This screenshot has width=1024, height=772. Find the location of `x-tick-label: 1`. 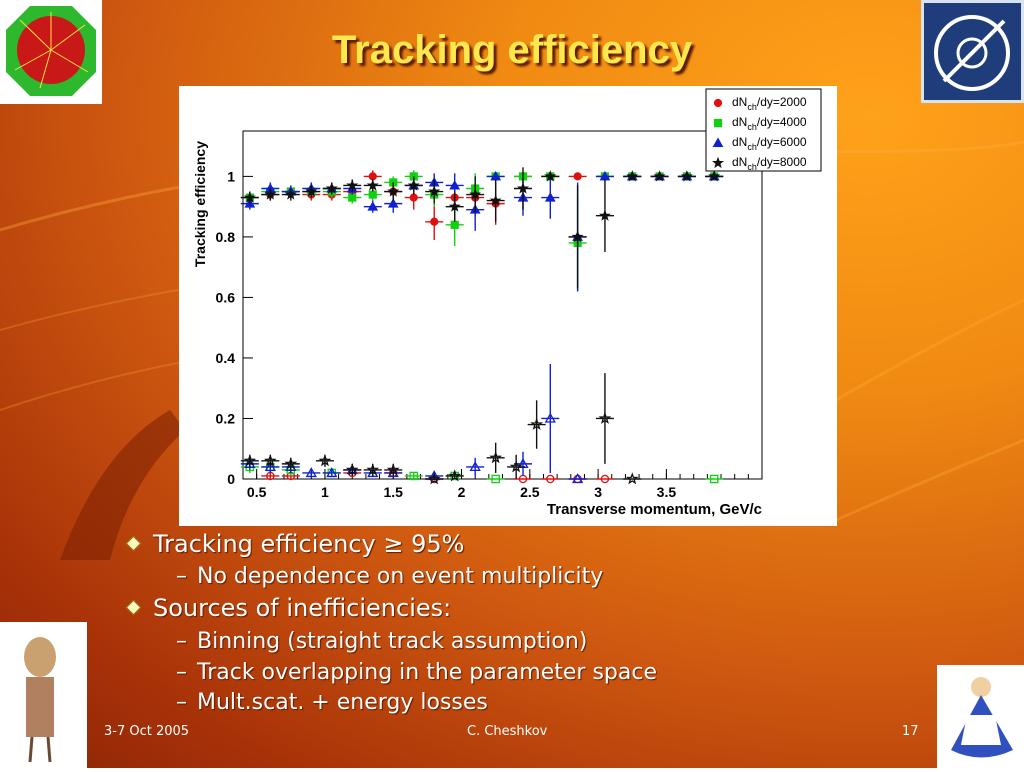

x-tick-label: 1 is located at coordinates (325, 492).